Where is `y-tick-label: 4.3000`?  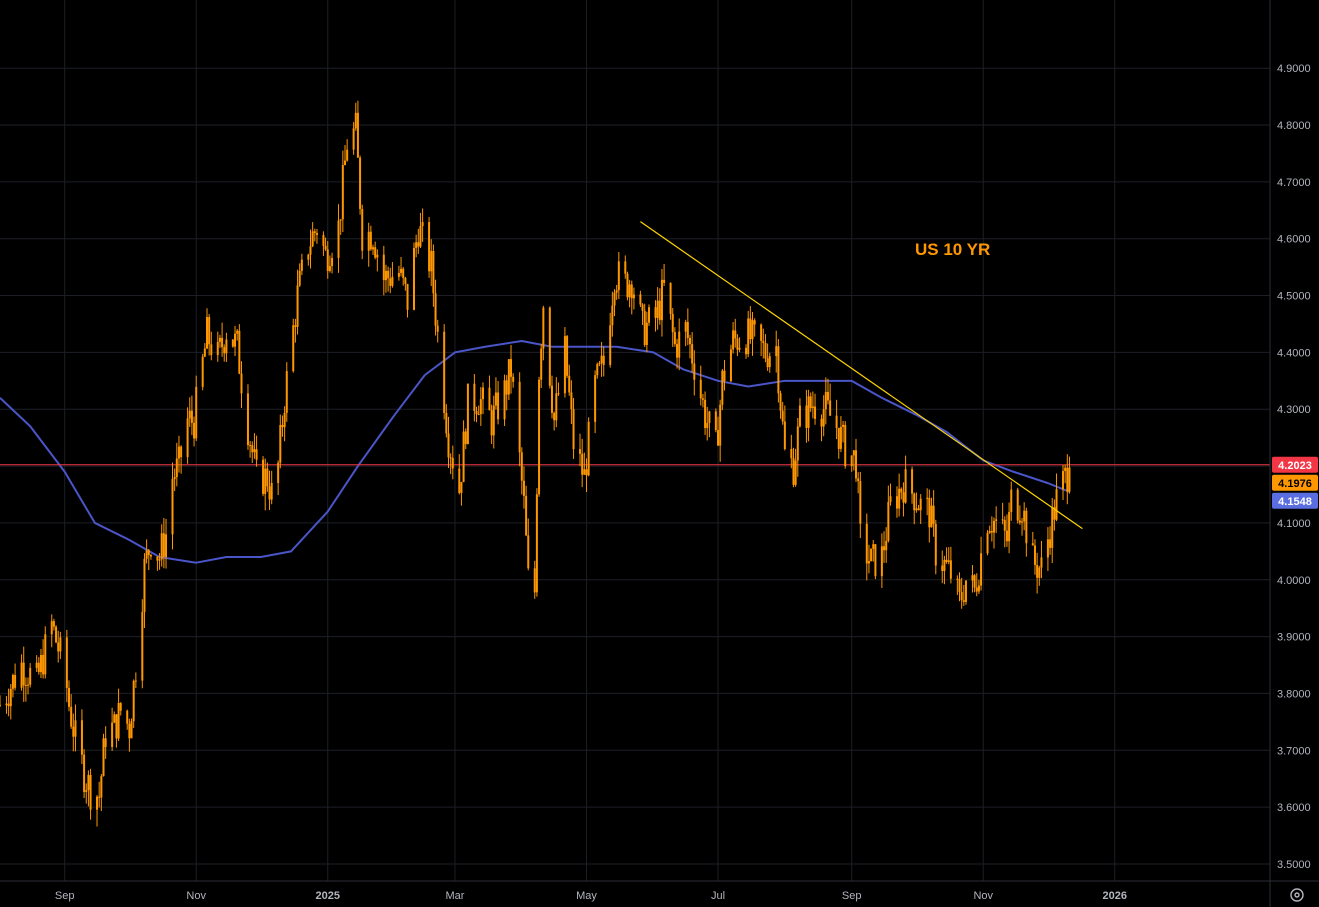
y-tick-label: 4.3000 is located at coordinates (1294, 410).